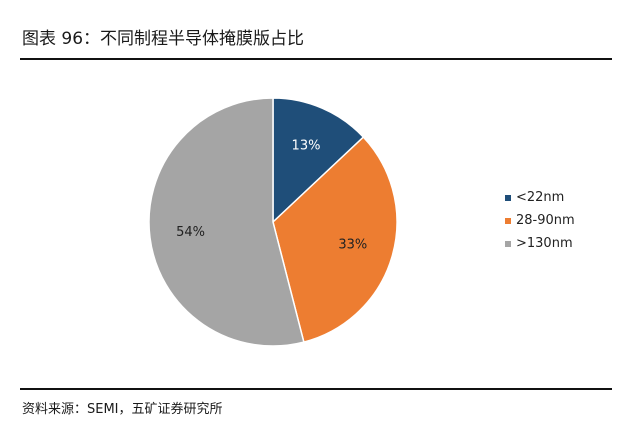 This screenshot has width=632, height=434. I want to click on title-divider, so click(316, 59).